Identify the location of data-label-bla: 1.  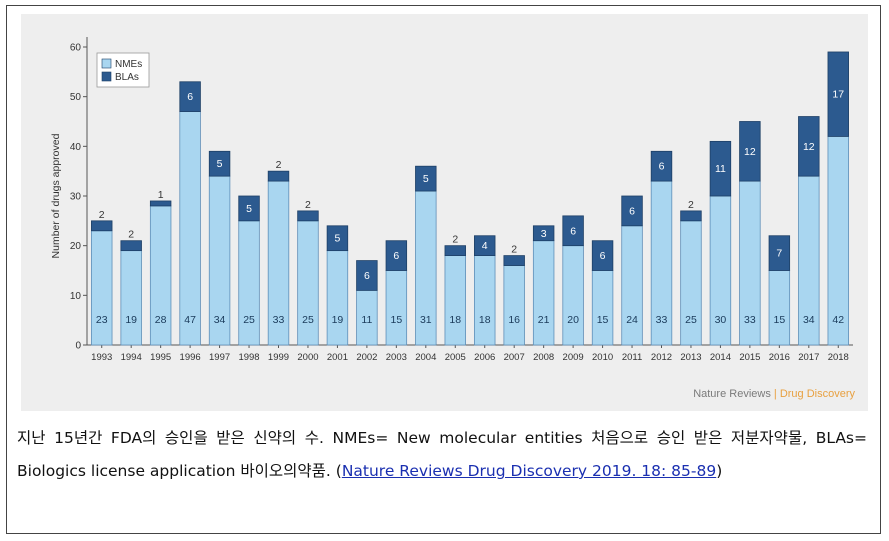
(161, 195).